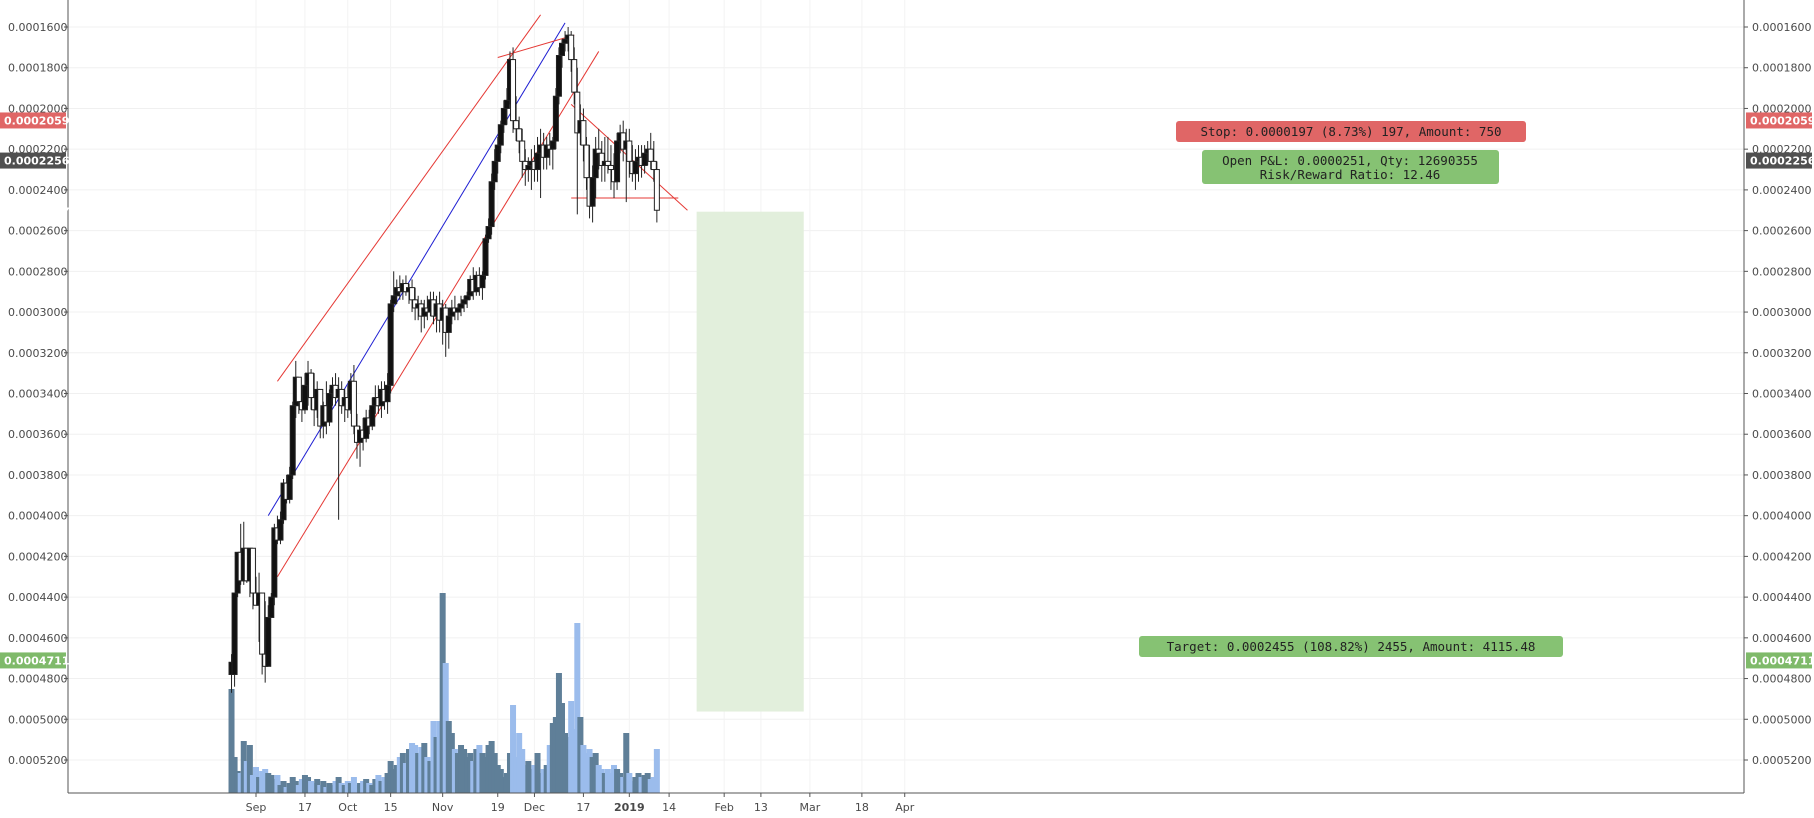  Describe the element at coordinates (809, 807) in the screenshot. I see `x-tick-label: Mar` at that location.